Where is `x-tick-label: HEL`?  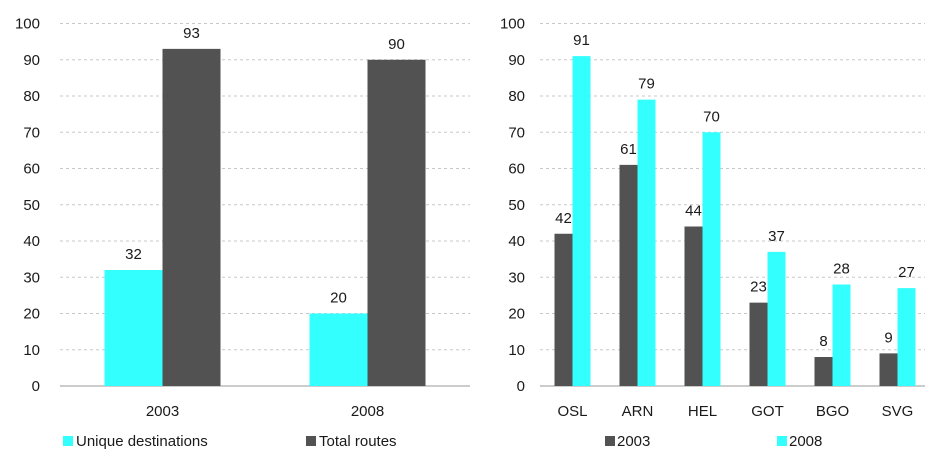
x-tick-label: HEL is located at coordinates (702, 411).